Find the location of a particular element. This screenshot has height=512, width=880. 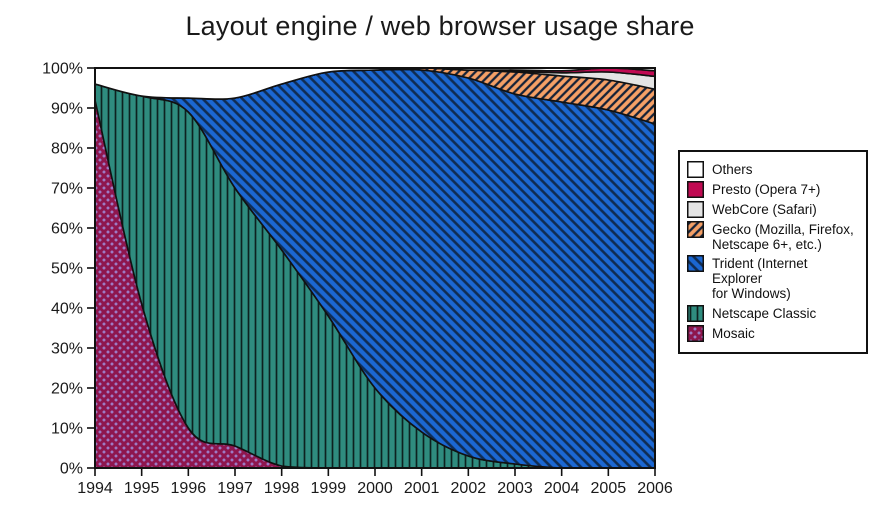

legend-item-netscape: Netscape Classic is located at coordinates (773, 313).